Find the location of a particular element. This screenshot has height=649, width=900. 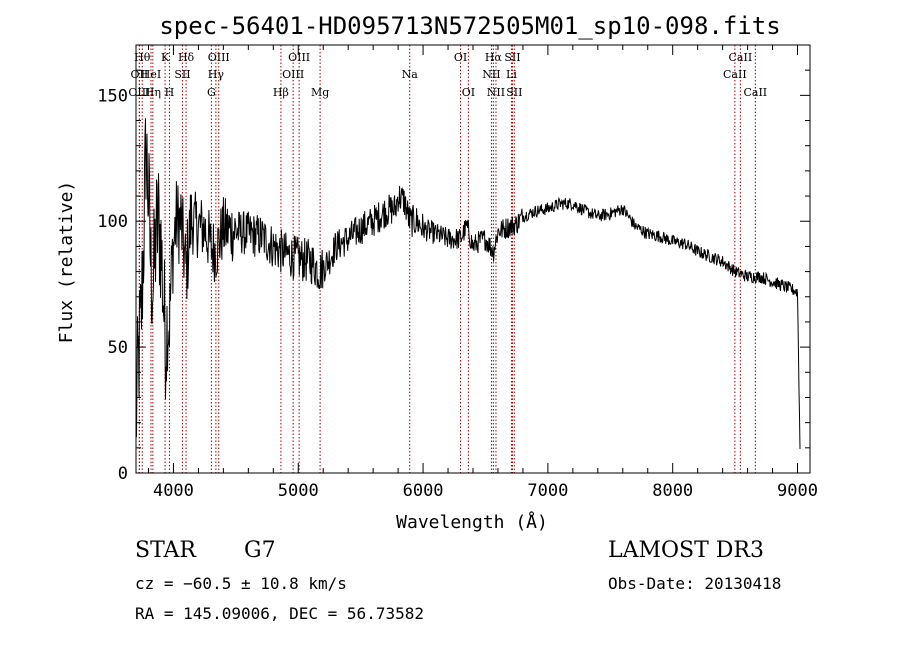

line-label: Hη is located at coordinates (153, 92).